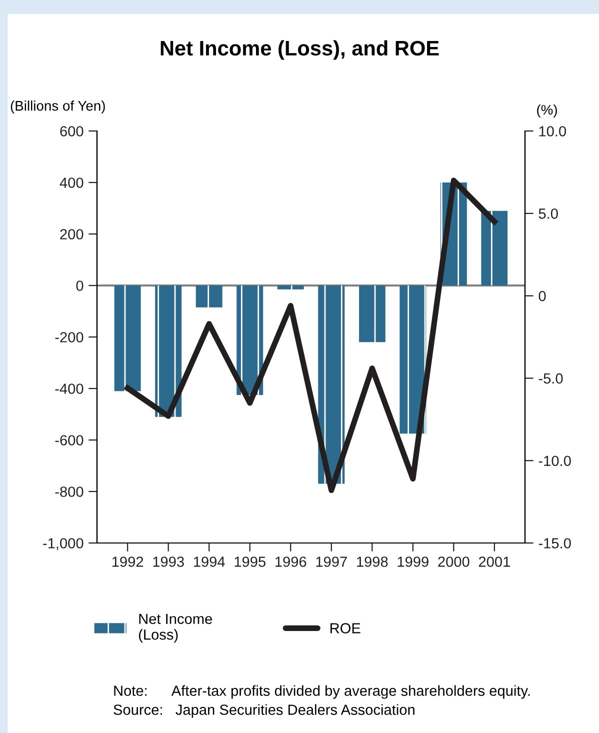 Image resolution: width=599 pixels, height=733 pixels. I want to click on x-tick-label: 1994, so click(209, 561).